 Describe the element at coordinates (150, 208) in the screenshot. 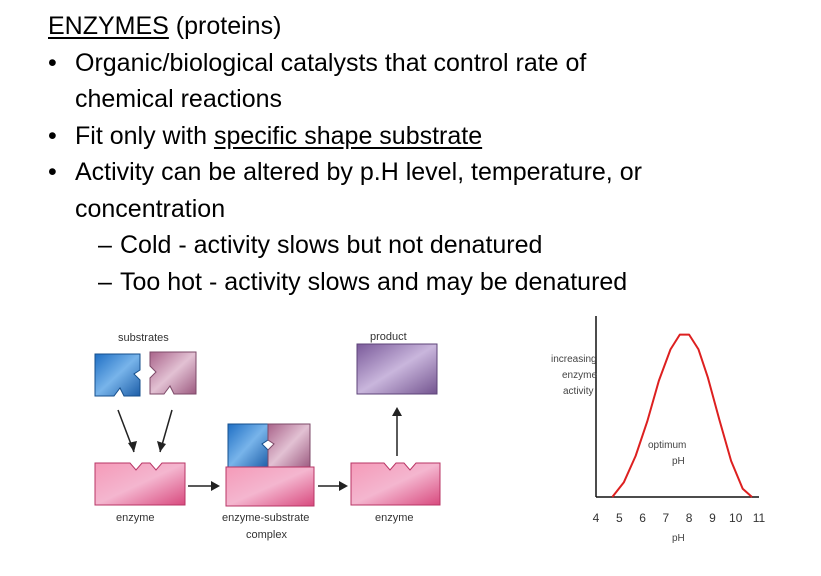

I see `bullet-3-line-2: concentration` at that location.